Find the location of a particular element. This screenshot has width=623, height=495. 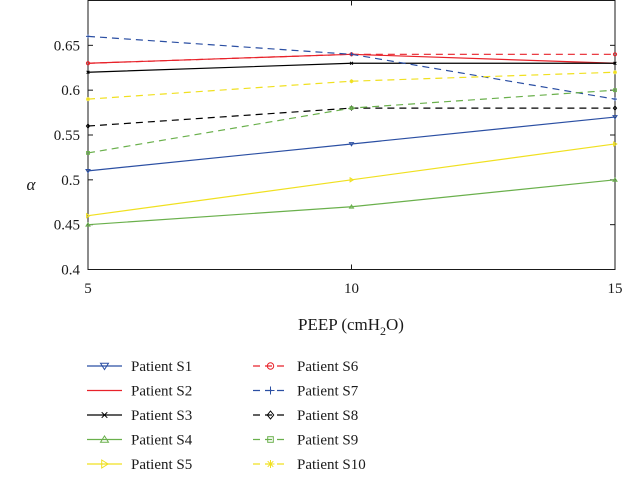

legend-label: Patient S6 is located at coordinates (328, 367).